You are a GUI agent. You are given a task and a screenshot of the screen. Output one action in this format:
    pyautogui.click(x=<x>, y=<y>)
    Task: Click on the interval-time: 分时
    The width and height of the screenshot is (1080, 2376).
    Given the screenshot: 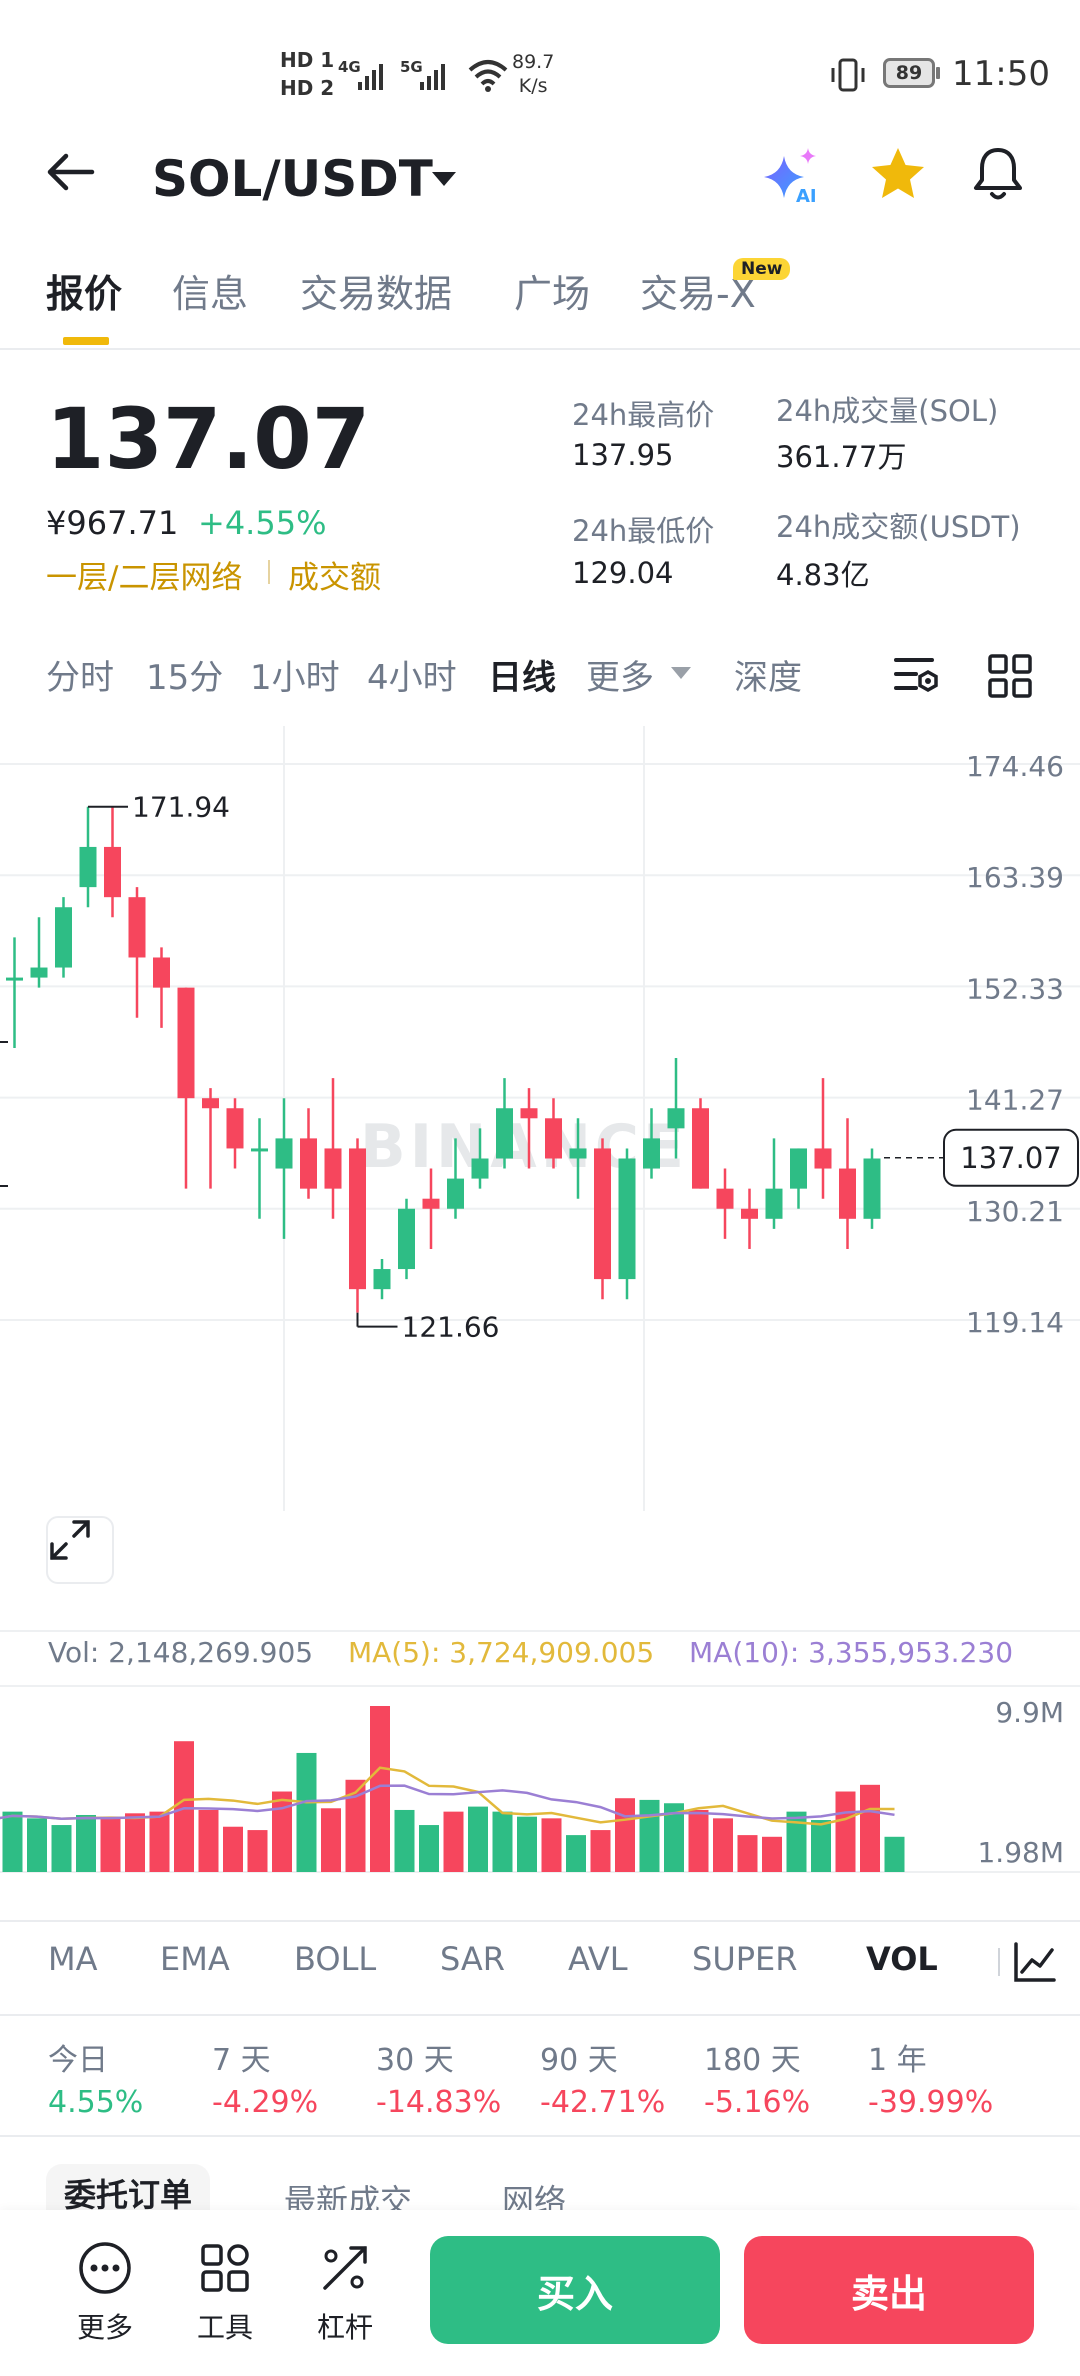 What is the action you would take?
    pyautogui.click(x=80, y=678)
    